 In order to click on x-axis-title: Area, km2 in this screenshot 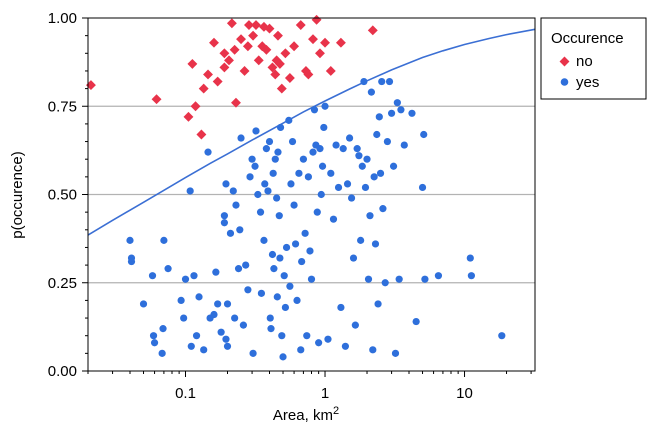, I will do `click(306, 414)`.